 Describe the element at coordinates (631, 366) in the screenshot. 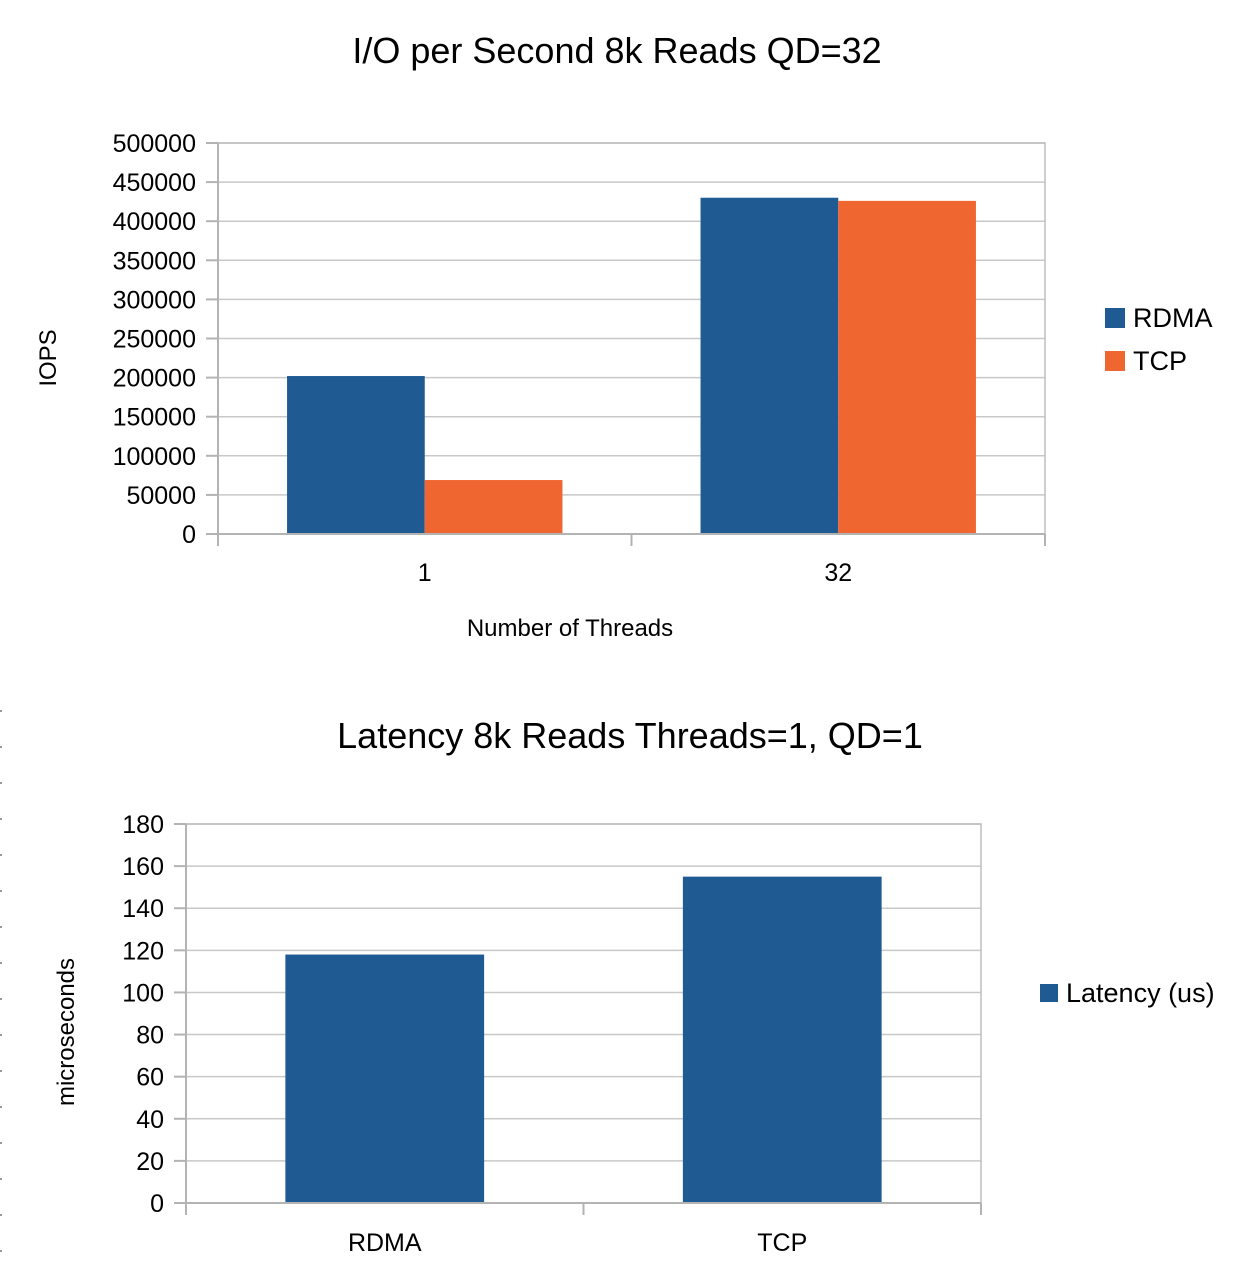

I see `iops-bars` at that location.